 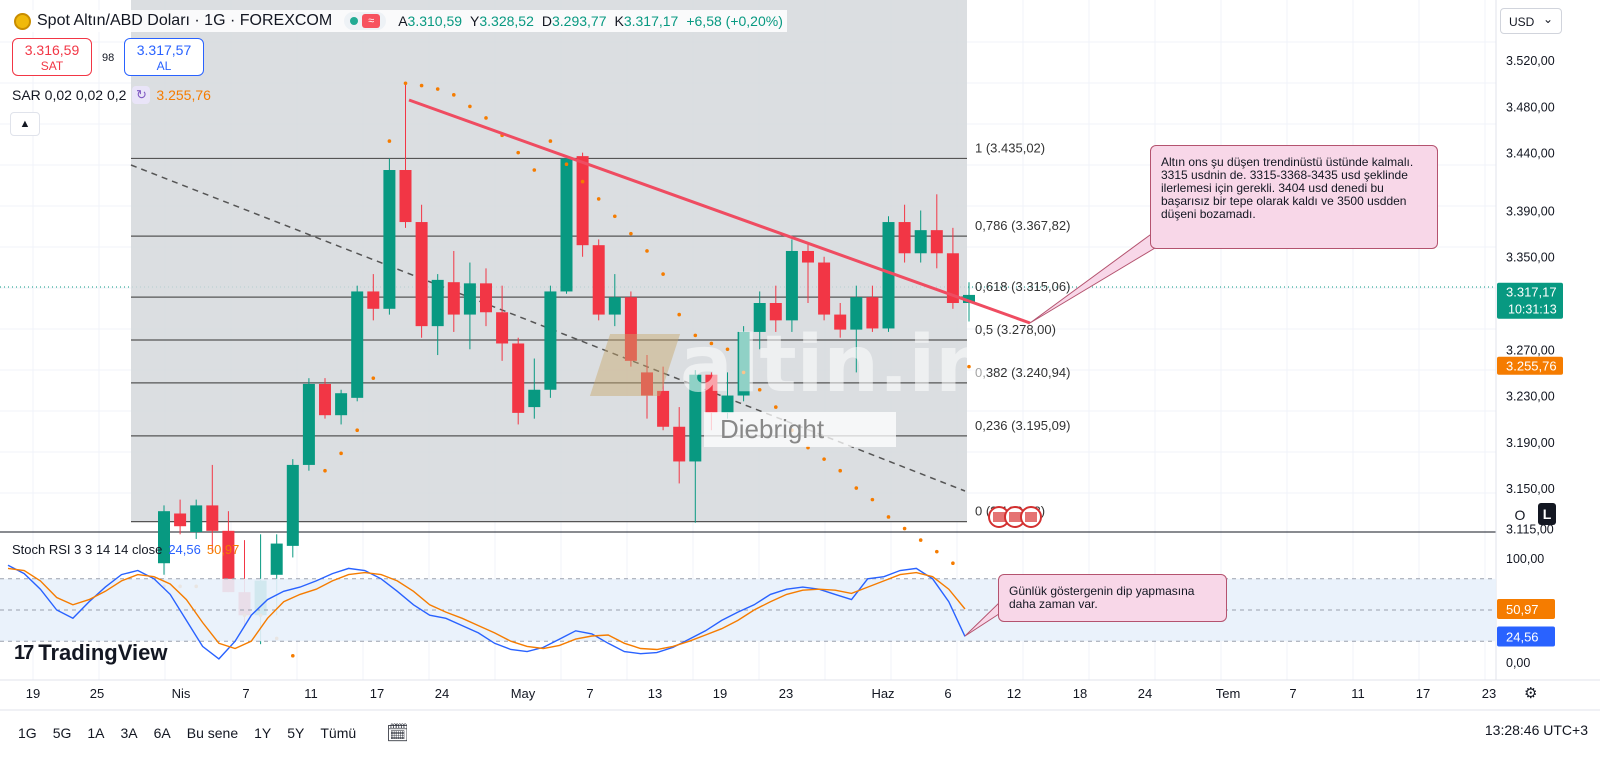 What do you see at coordinates (27, 733) in the screenshot?
I see `tf-1g: 1G` at bounding box center [27, 733].